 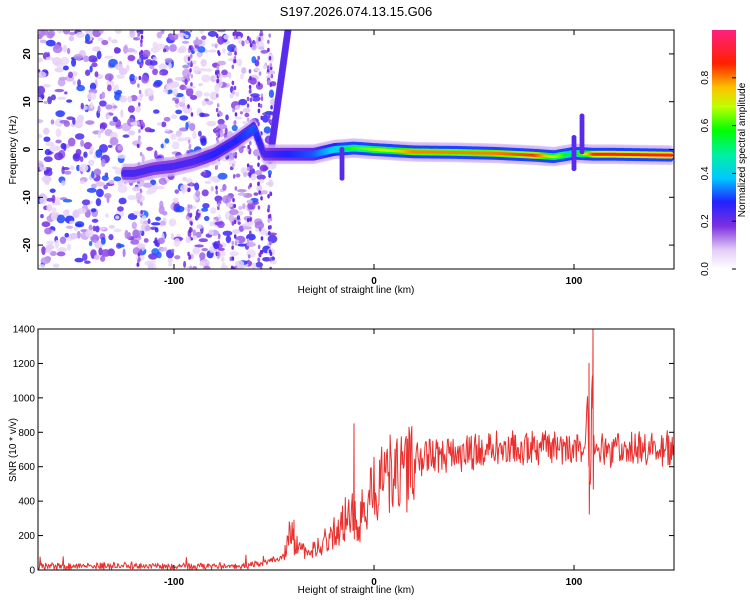 What do you see at coordinates (27, 197) in the screenshot?
I see `y-tick-label: -10` at bounding box center [27, 197].